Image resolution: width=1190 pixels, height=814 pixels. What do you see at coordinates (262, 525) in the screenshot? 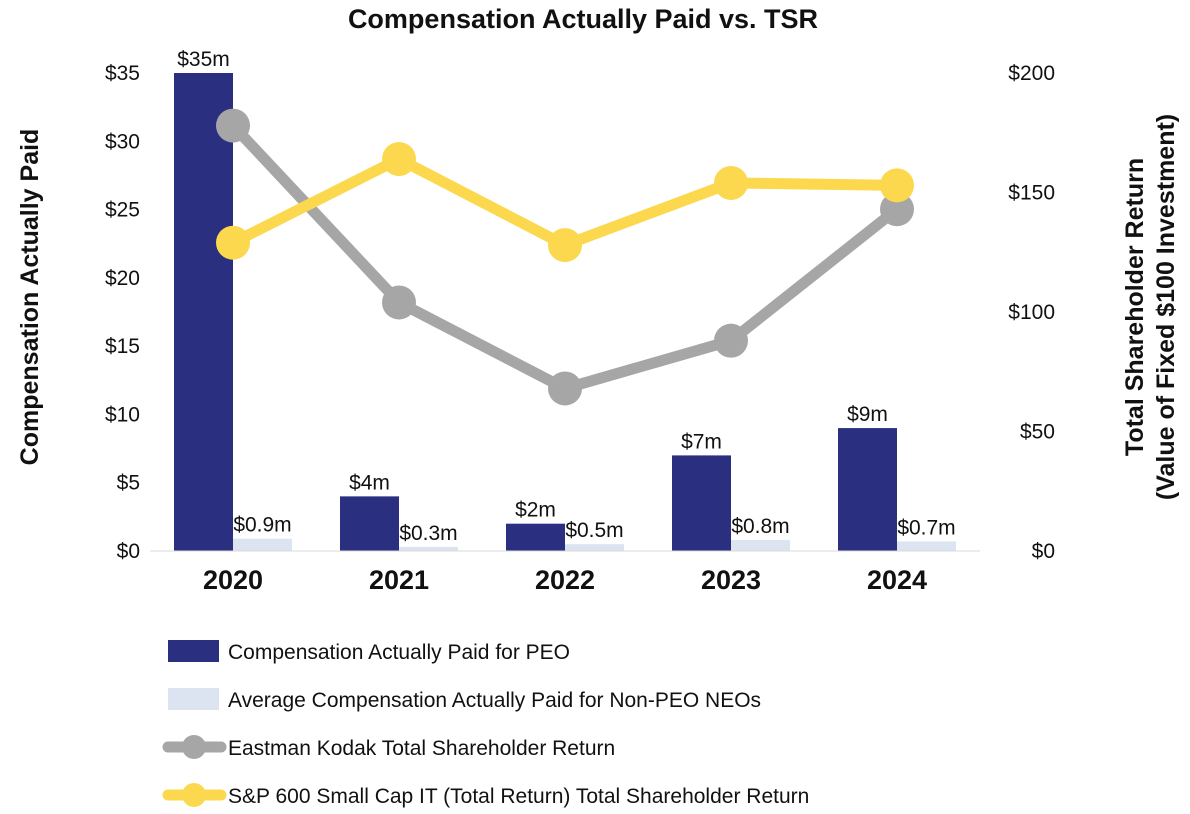
I see `neo-cap-data-label: $0.9m` at bounding box center [262, 525].